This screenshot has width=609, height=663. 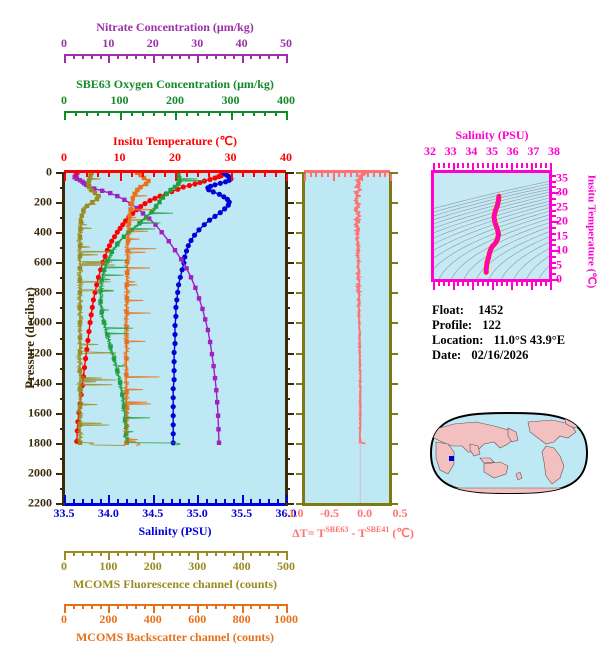 What do you see at coordinates (458, 340) in the screenshot?
I see `location-label: Location:` at bounding box center [458, 340].